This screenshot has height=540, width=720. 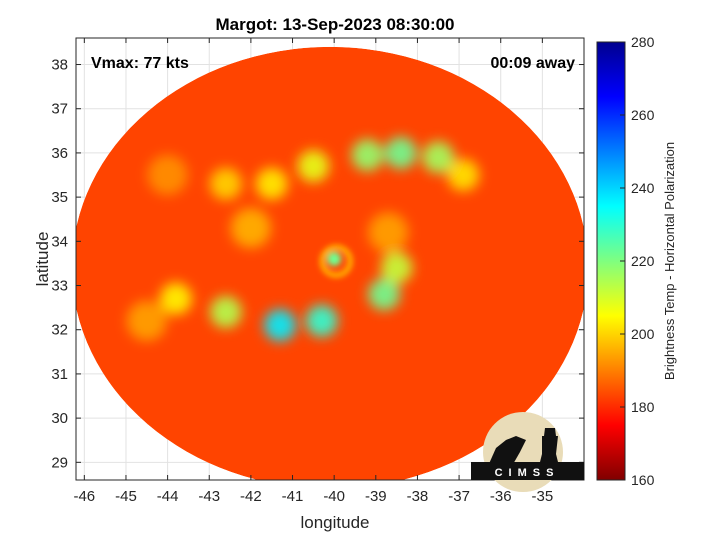 What do you see at coordinates (59, 109) in the screenshot?
I see `y-tick-label: 37` at bounding box center [59, 109].